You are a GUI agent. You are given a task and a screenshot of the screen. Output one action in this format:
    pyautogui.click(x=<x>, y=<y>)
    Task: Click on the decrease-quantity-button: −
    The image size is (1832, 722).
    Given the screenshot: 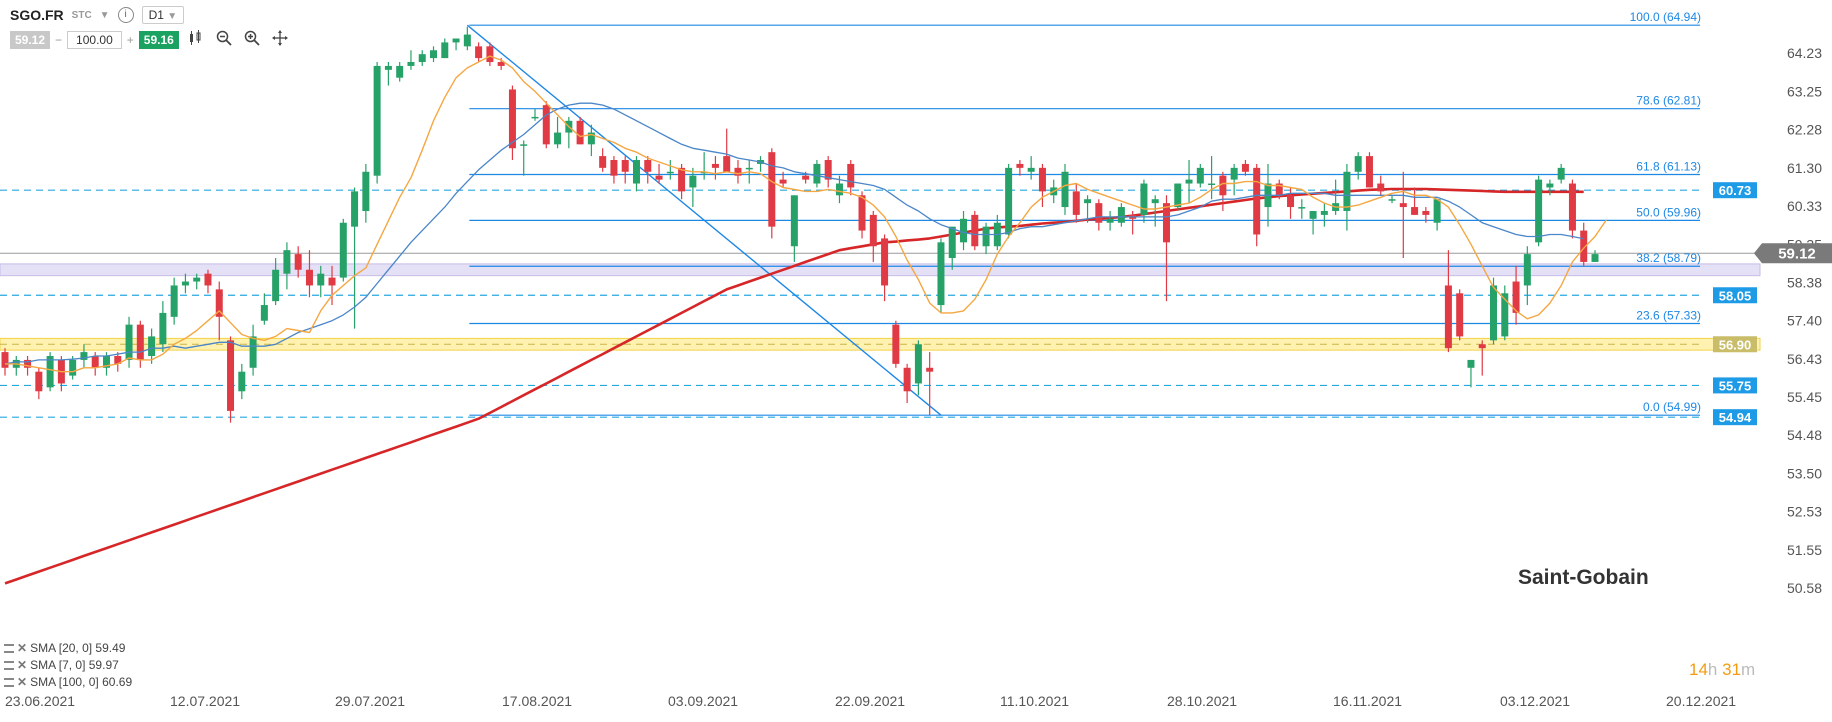 What is the action you would take?
    pyautogui.click(x=59, y=40)
    